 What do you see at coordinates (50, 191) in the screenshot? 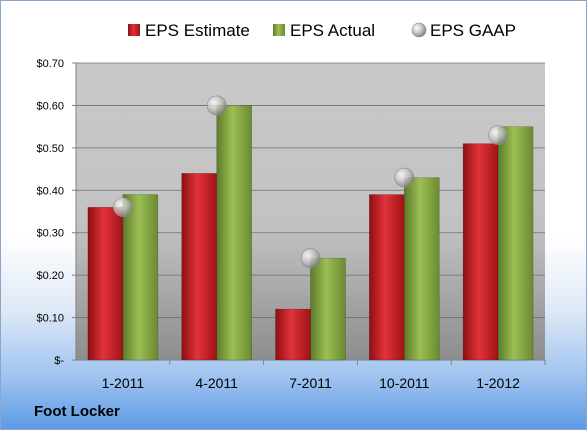
I see `y-tick-label: $0.40` at bounding box center [50, 191].